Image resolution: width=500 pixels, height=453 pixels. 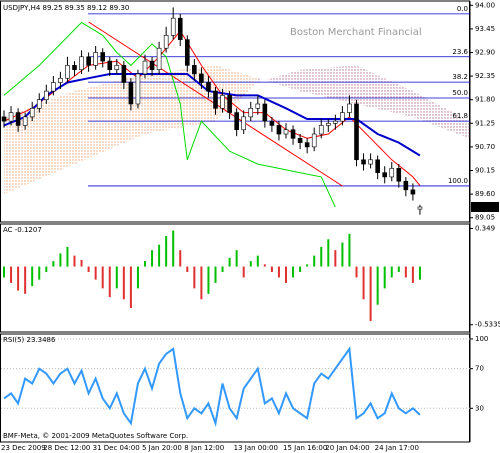 What do you see at coordinates (22, 230) in the screenshot?
I see `ac-title: AC -0.1207` at bounding box center [22, 230].